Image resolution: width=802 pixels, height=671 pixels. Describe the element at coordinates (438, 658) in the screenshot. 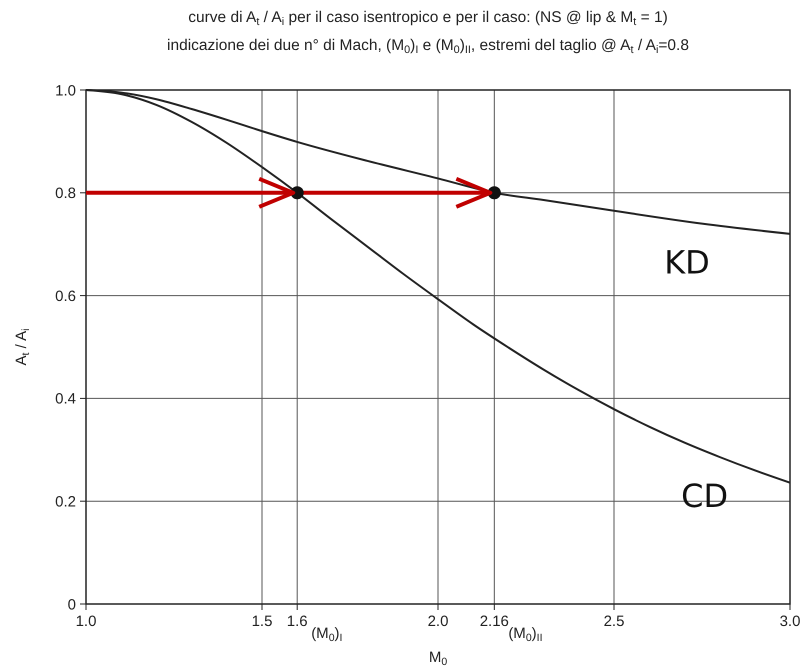

I see `x-axis-title: M$_{0}$` at that location.